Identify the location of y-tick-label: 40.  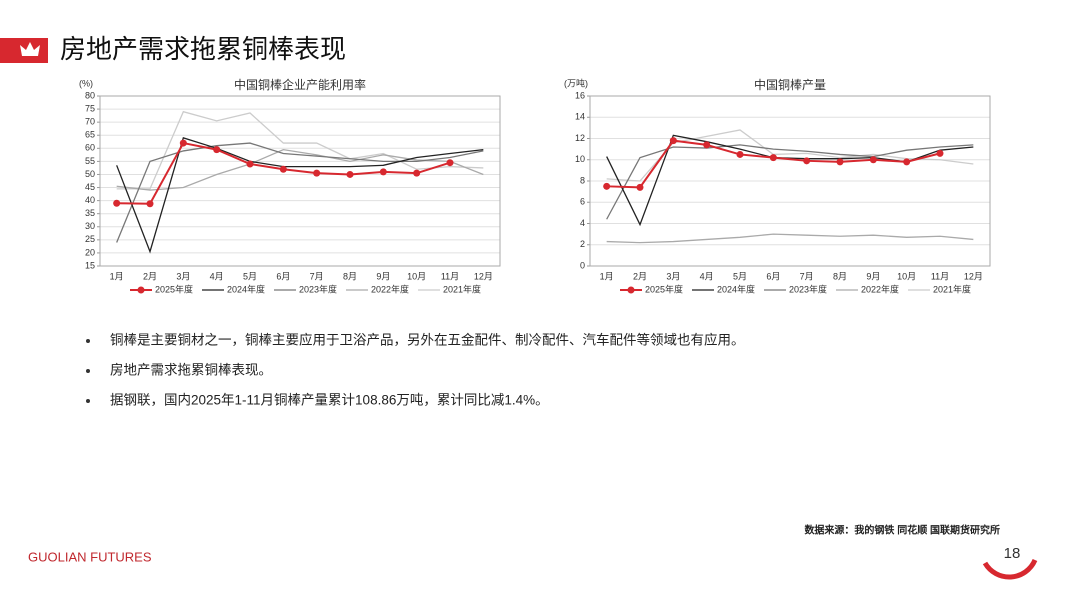
(90, 200).